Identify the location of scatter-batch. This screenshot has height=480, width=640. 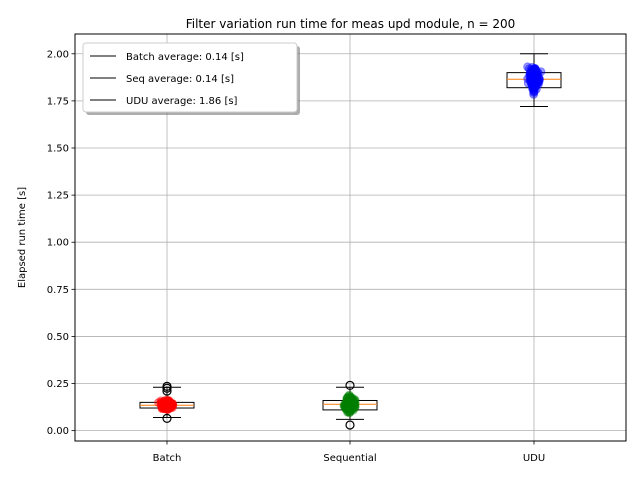
(166, 404).